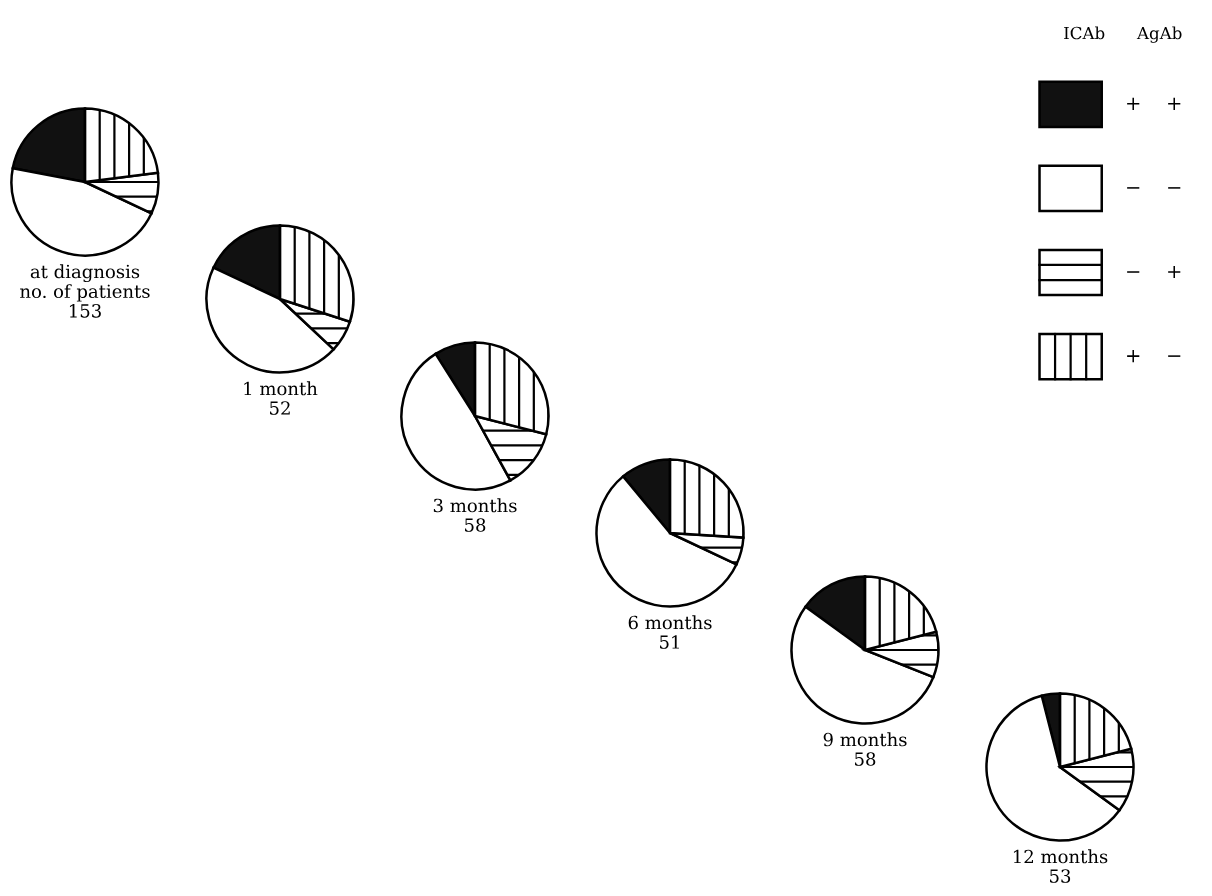 The width and height of the screenshot is (1212, 896). I want to click on legend-label: + −, so click(1154, 356).